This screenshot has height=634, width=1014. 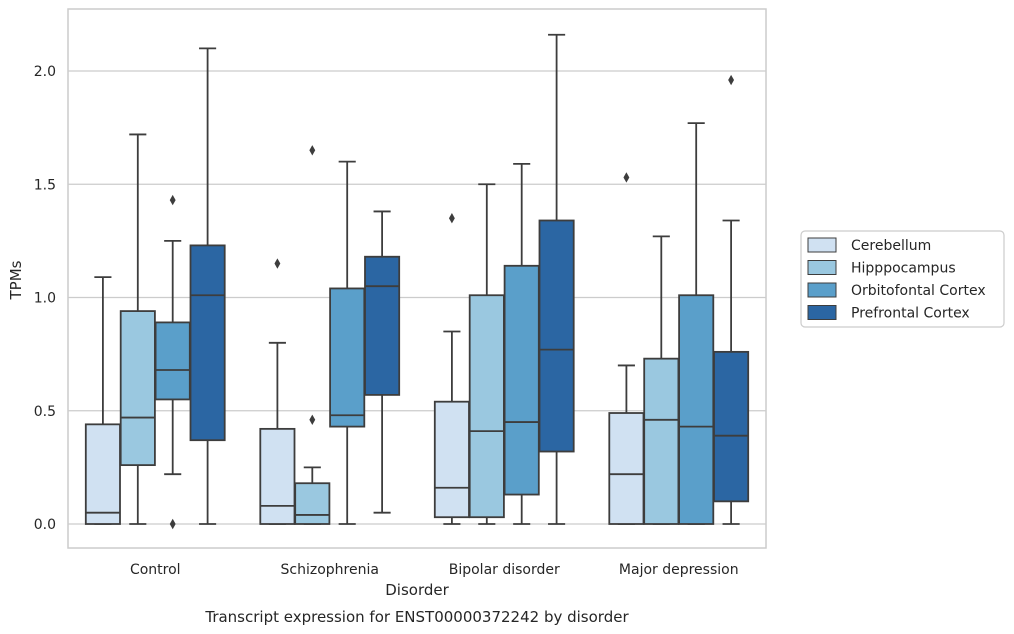 What do you see at coordinates (155, 570) in the screenshot?
I see `x-tick-label: Control` at bounding box center [155, 570].